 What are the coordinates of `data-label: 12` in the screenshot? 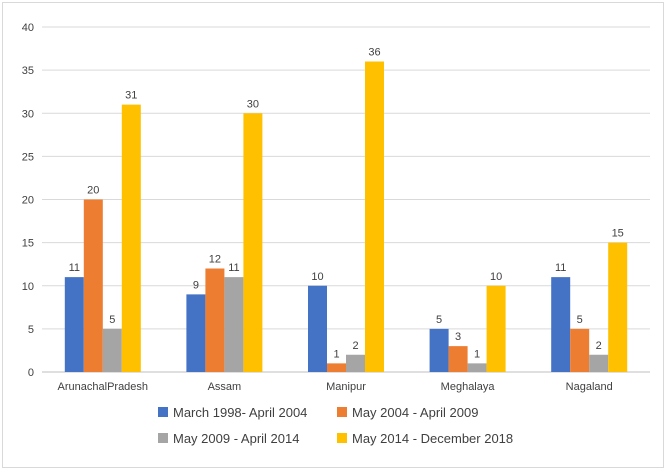 It's located at (215, 260).